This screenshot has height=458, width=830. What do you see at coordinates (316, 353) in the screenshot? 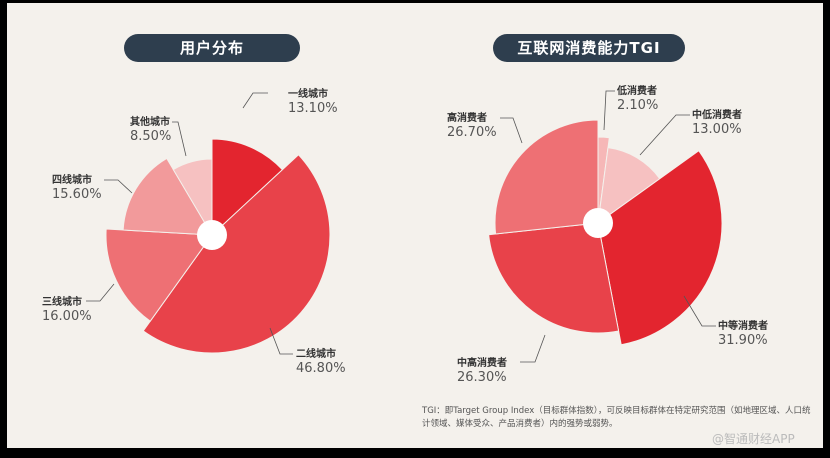
I see `slice-label-0-1: 二线城市` at bounding box center [316, 353].